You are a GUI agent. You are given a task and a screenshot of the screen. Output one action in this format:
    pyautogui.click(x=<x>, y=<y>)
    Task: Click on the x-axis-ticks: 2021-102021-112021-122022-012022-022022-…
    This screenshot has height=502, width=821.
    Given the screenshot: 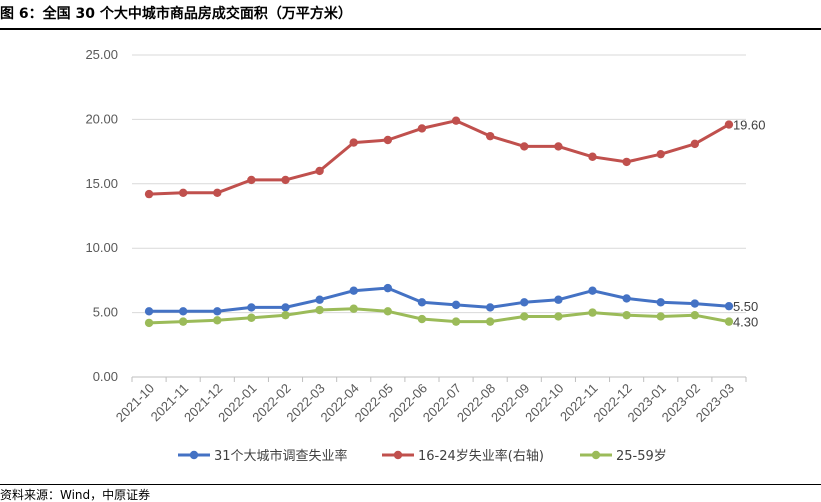 What is the action you would take?
    pyautogui.click(x=430, y=401)
    